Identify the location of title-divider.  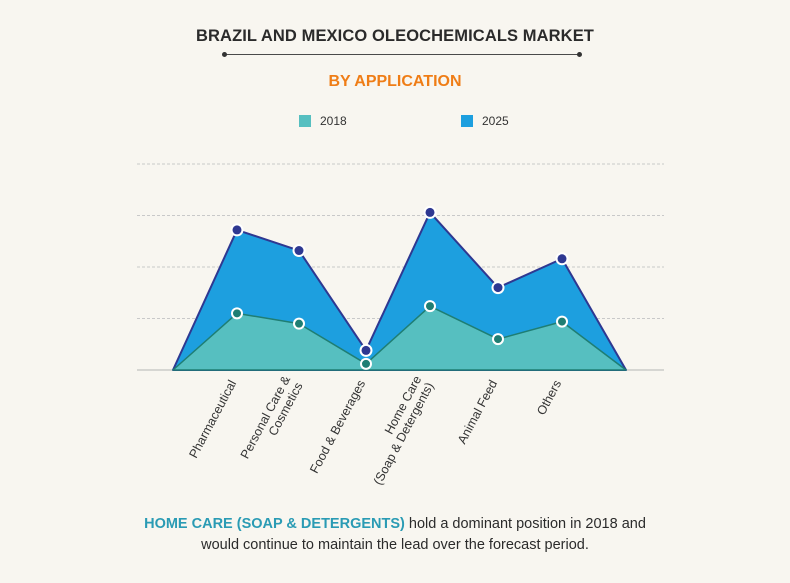
(402, 54).